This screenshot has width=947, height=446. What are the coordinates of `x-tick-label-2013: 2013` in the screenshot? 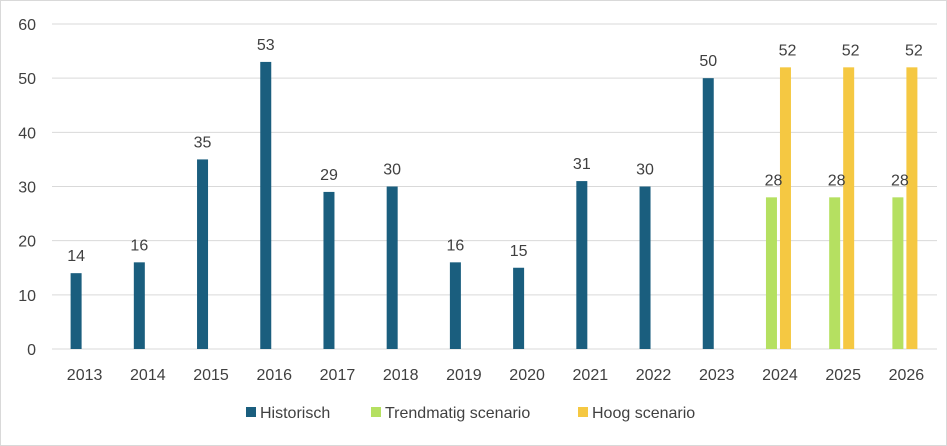 It's located at (85, 375).